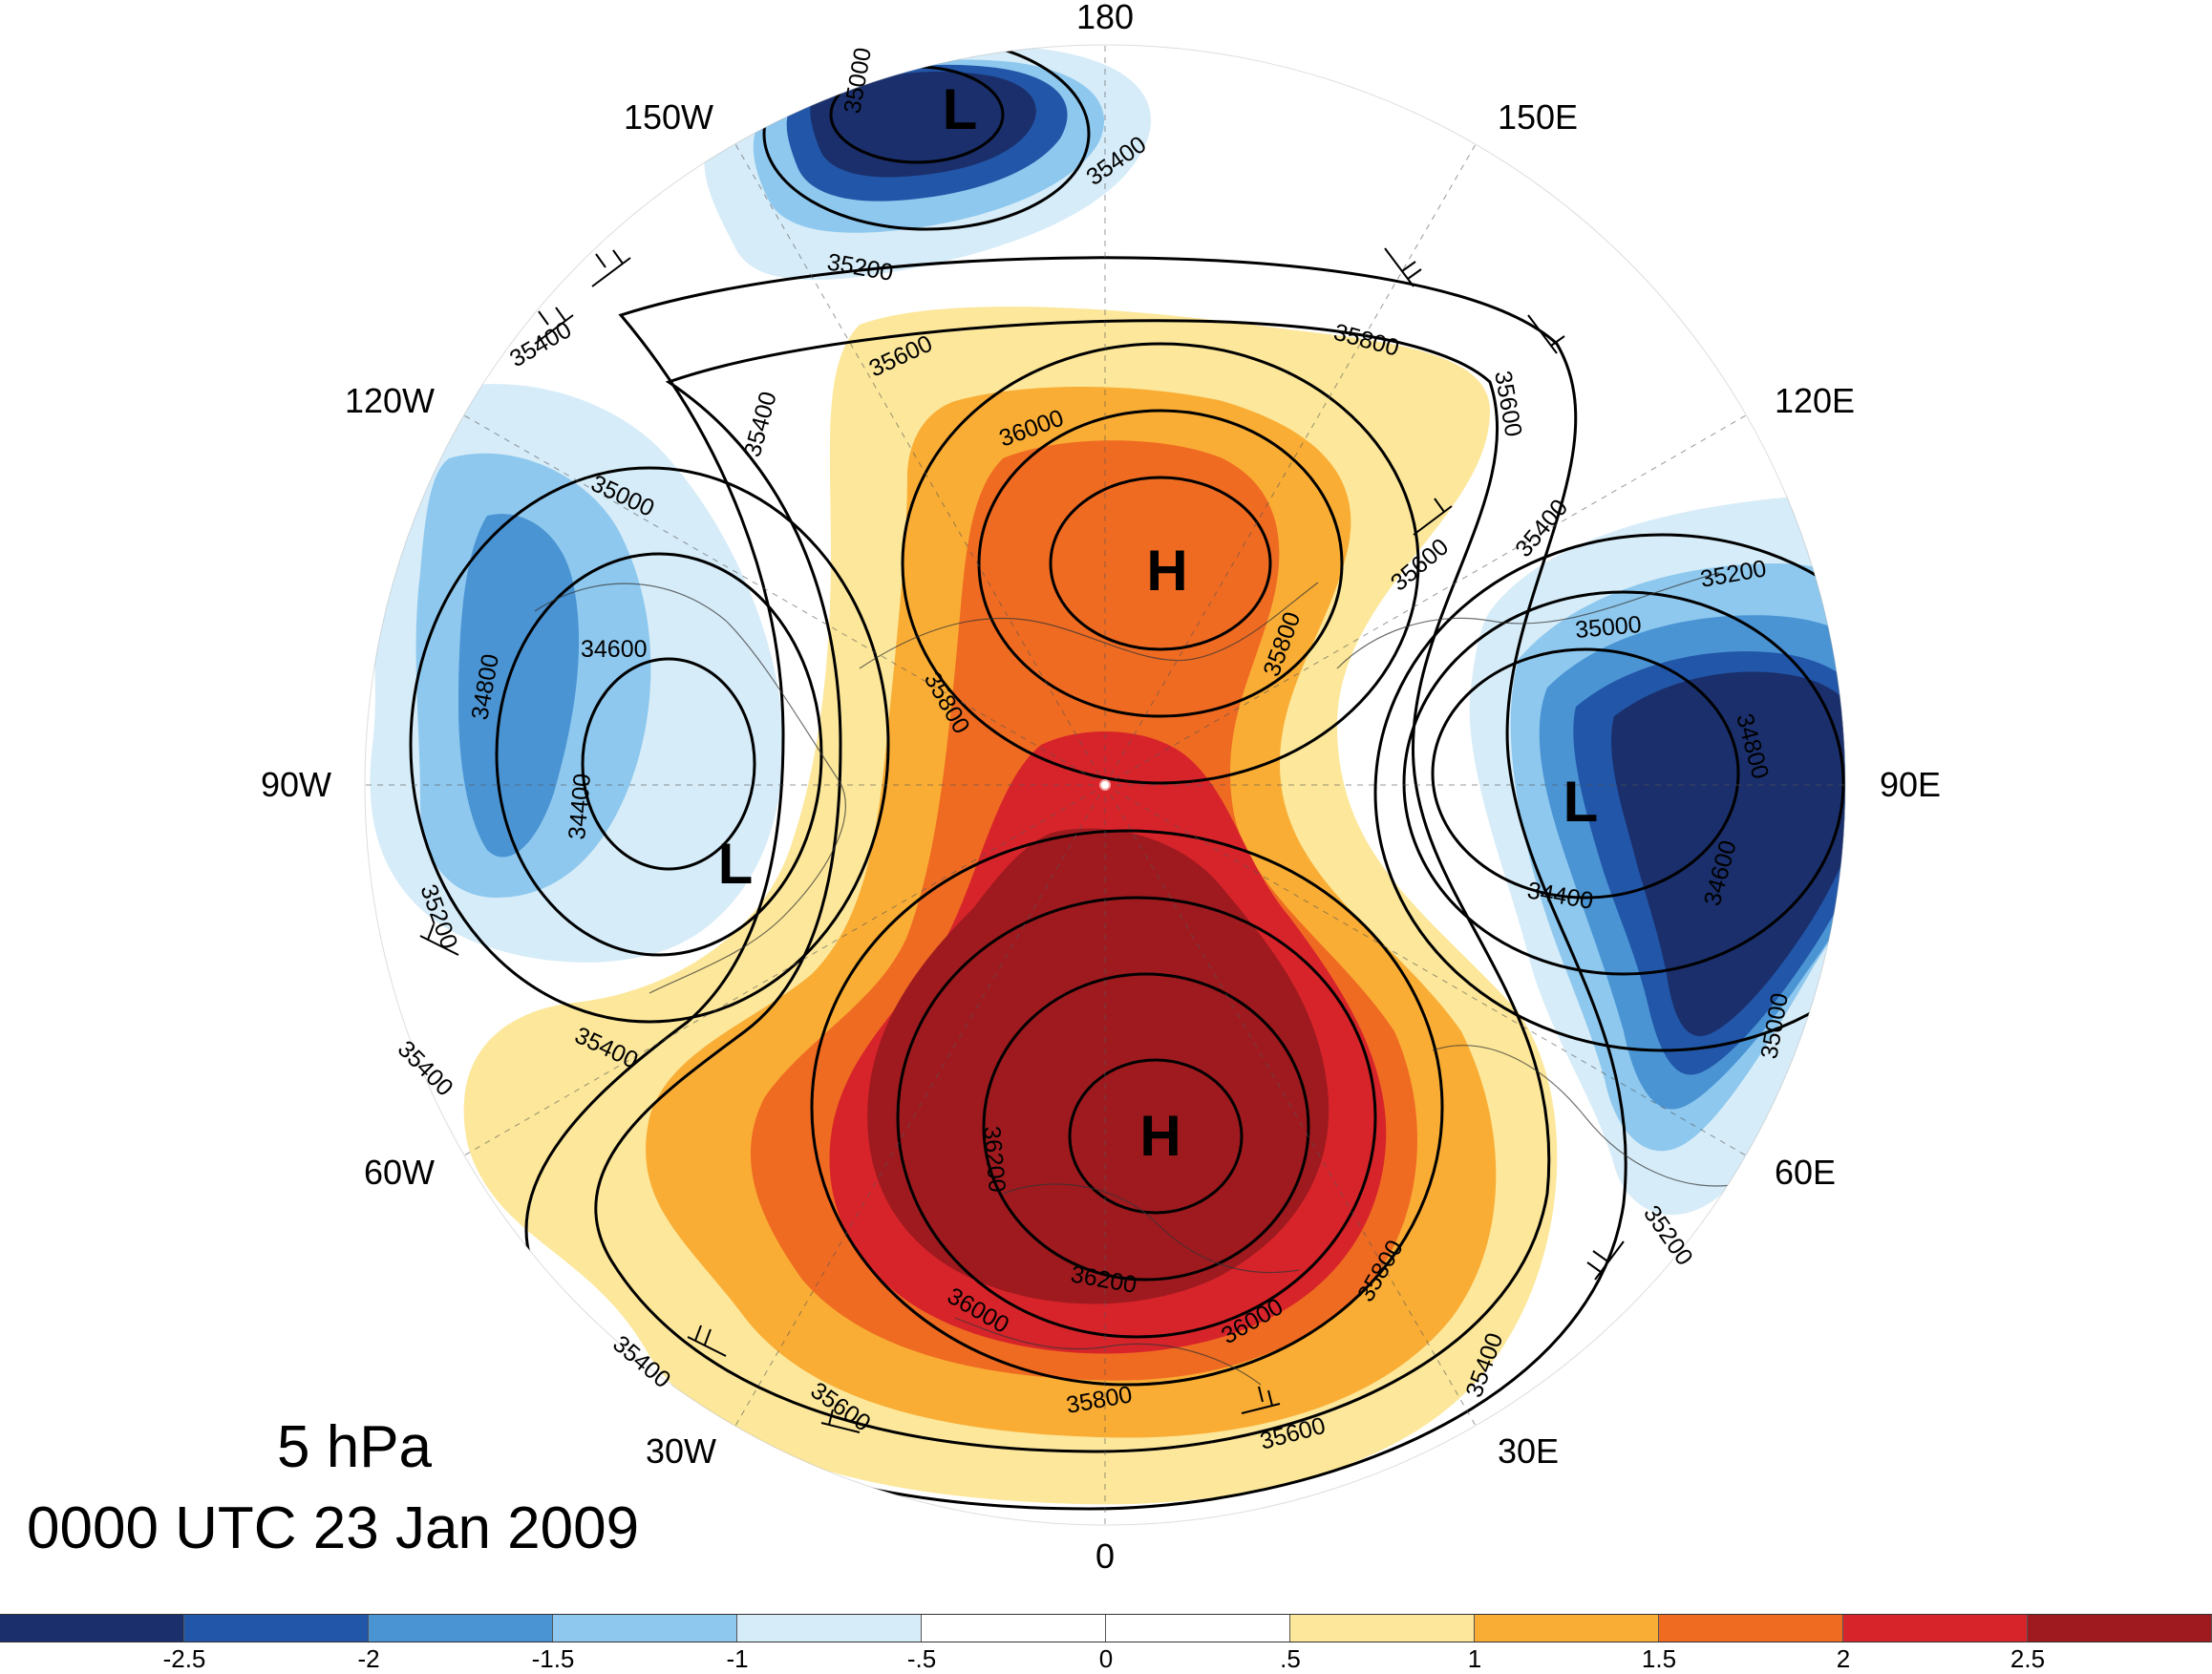  What do you see at coordinates (1145, 576) in the screenshot?
I see `warm-anomaly-15-upper` at bounding box center [1145, 576].